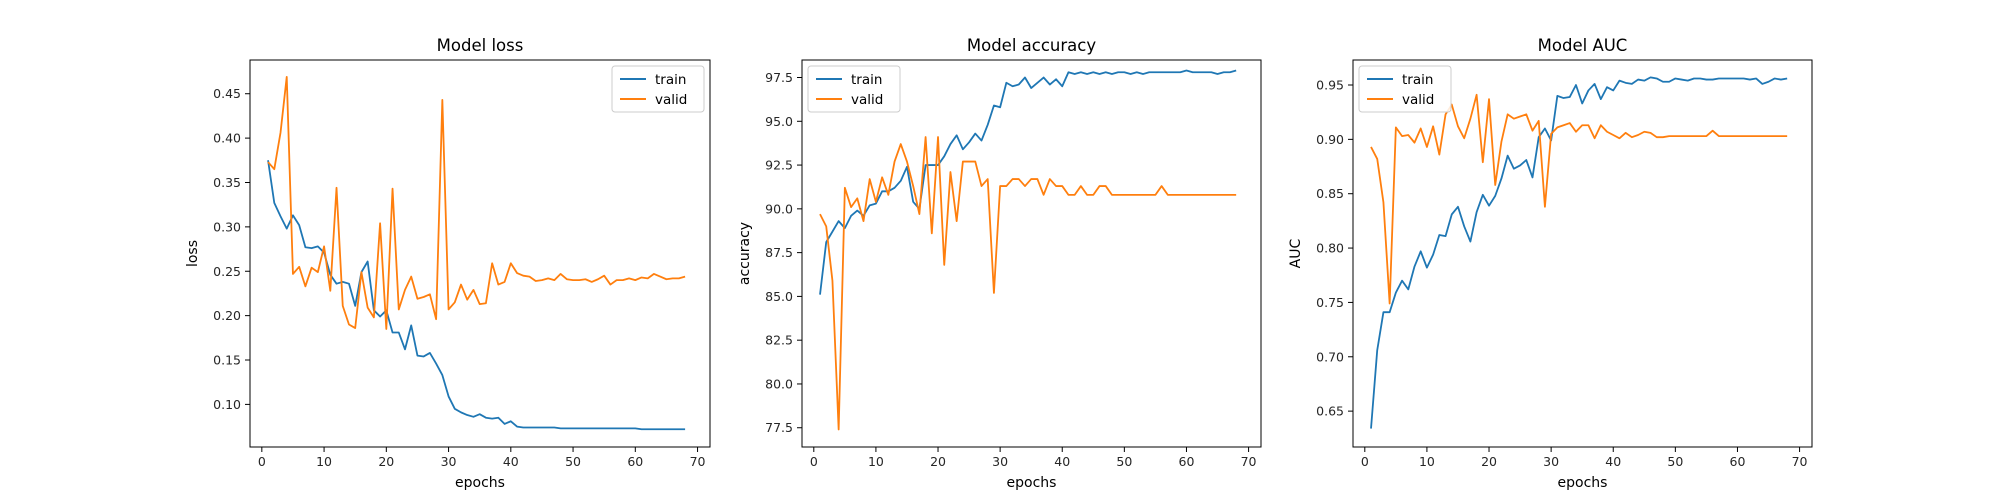 The width and height of the screenshot is (2000, 500). What do you see at coordinates (1330, 356) in the screenshot?
I see `y-tick-label: 0.70` at bounding box center [1330, 356].